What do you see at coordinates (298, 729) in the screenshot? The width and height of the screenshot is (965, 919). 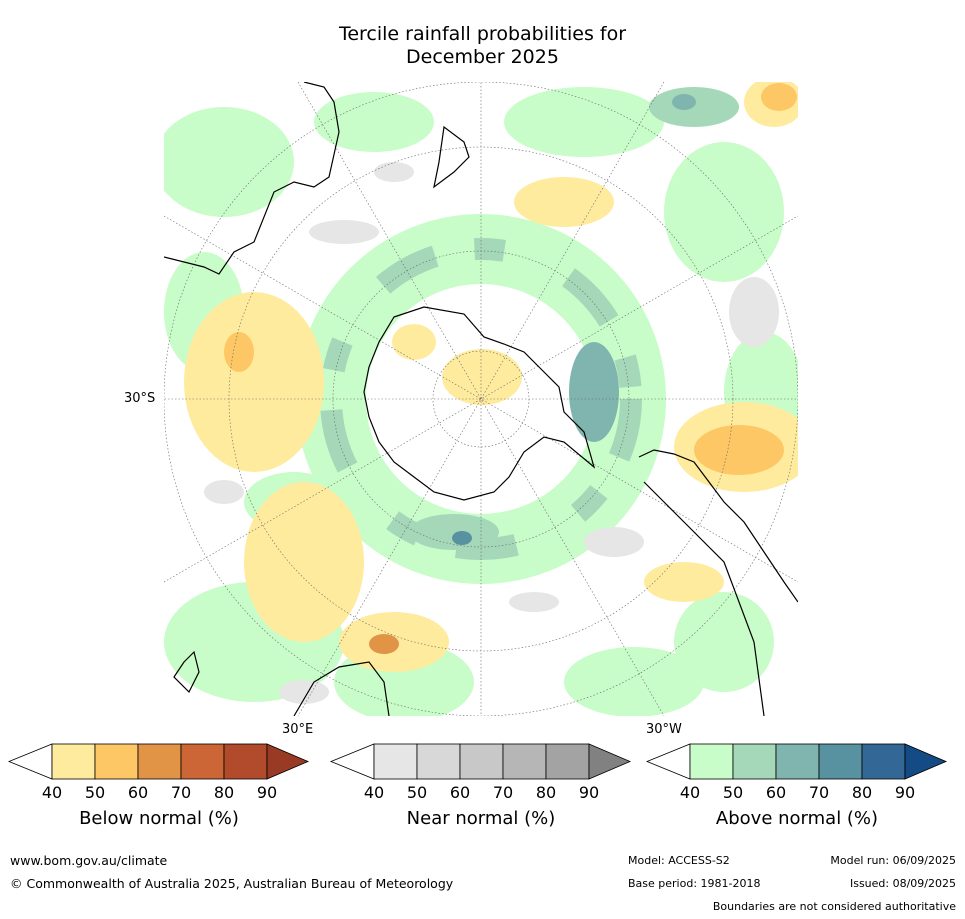 I see `longitude-label-30e: 30°E` at bounding box center [298, 729].